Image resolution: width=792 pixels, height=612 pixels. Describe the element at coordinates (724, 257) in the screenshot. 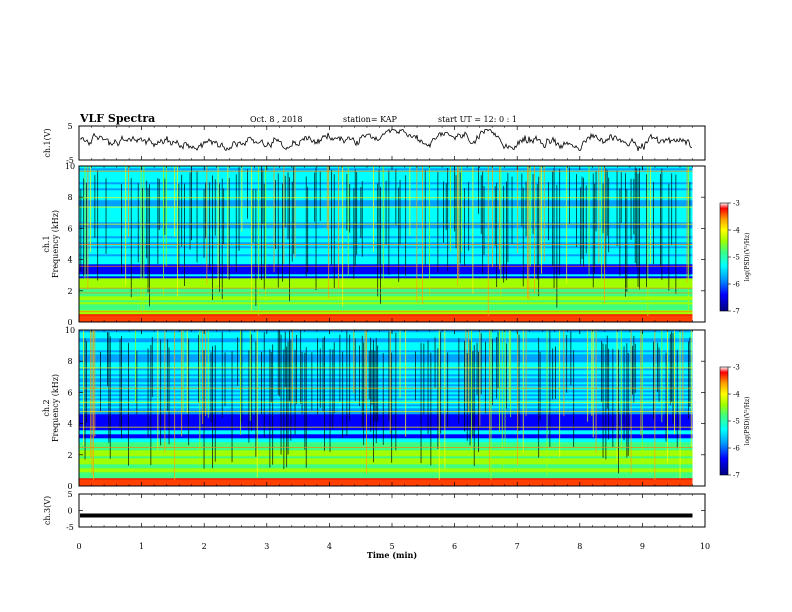

I see `colorbar` at that location.